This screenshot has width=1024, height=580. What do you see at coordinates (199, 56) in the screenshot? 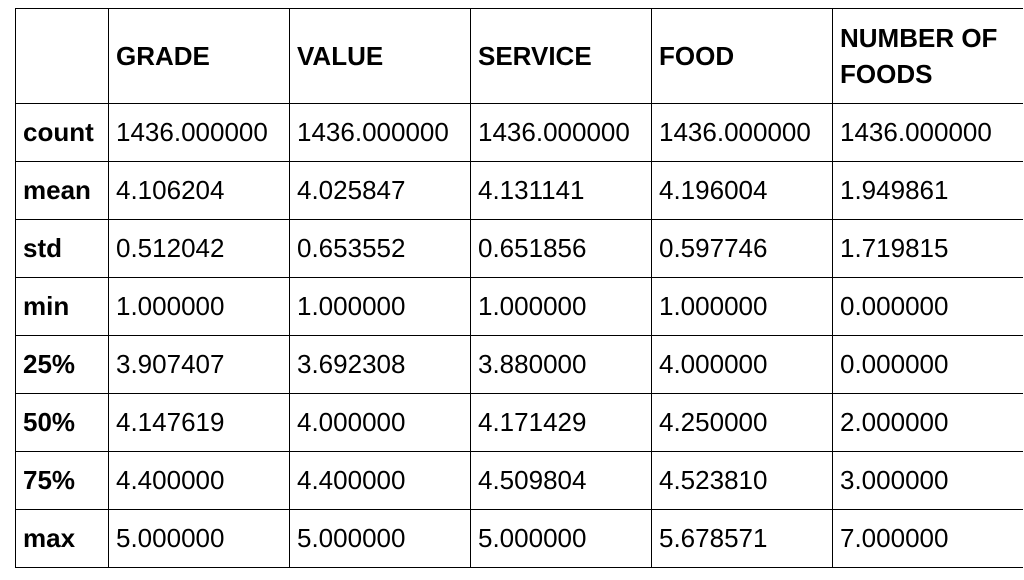
I see `column-header-grade: GRADE` at bounding box center [199, 56].